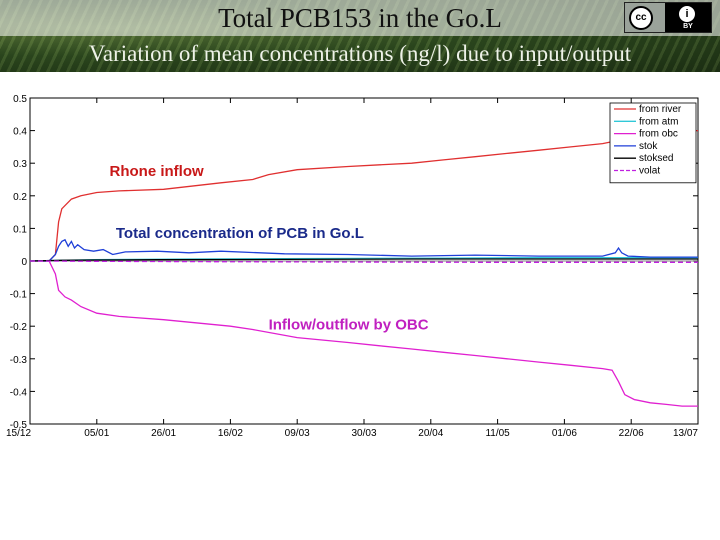 The height and width of the screenshot is (540, 720). I want to click on y-tick-label: -0.3, so click(19, 360).